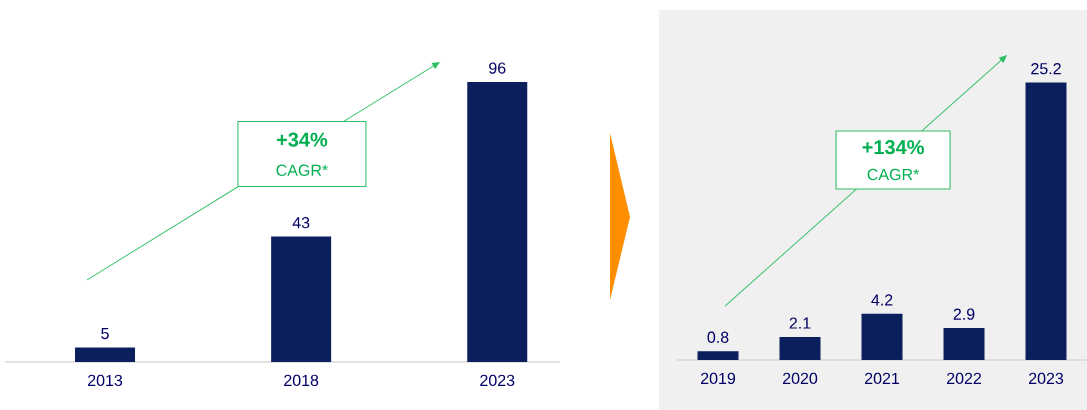  I want to click on data-label: 5, so click(105, 333).